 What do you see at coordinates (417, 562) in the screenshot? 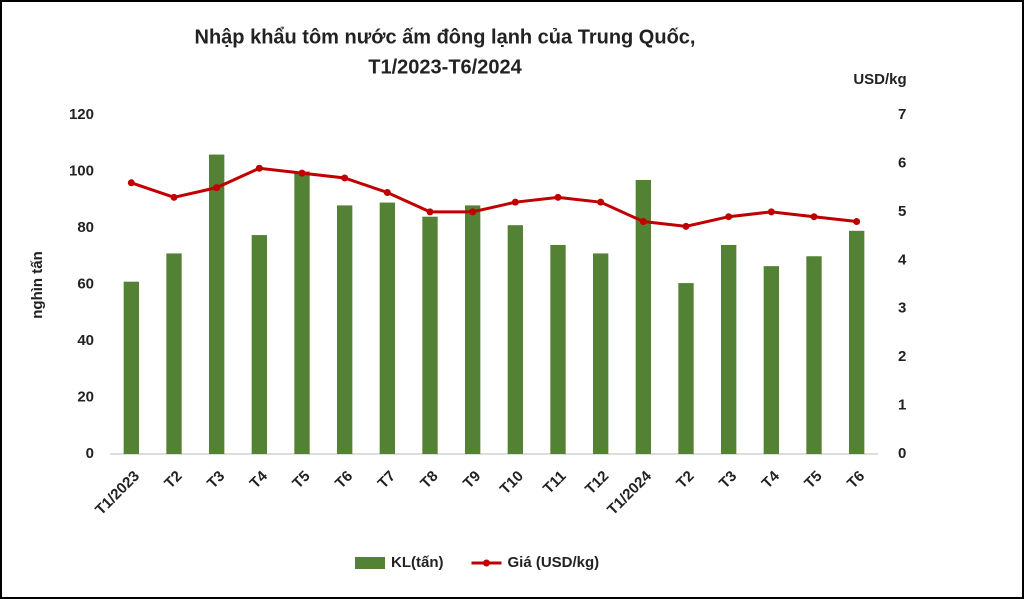
I see `legend-label: KL(tấn)` at bounding box center [417, 562].